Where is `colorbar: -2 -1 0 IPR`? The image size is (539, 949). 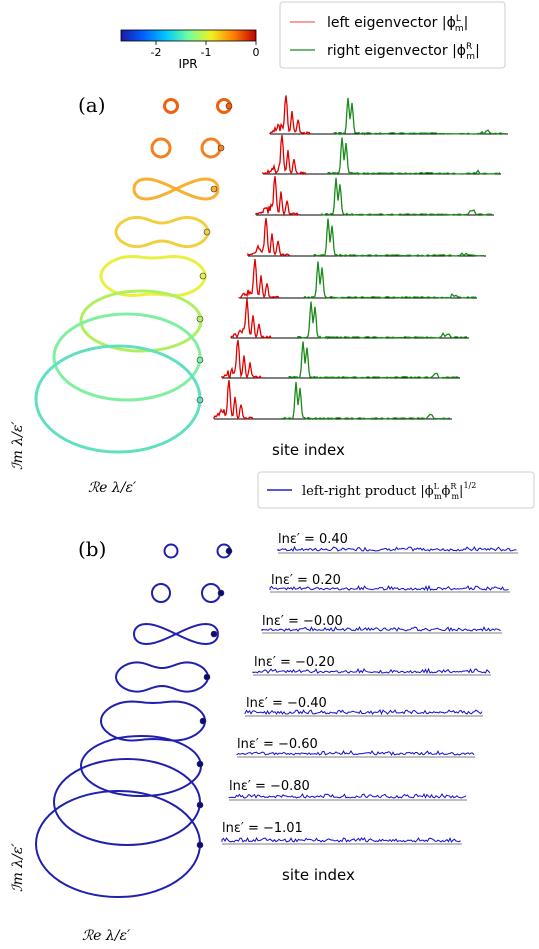
colorbar: -2 -1 0 IPR is located at coordinates (190, 50).